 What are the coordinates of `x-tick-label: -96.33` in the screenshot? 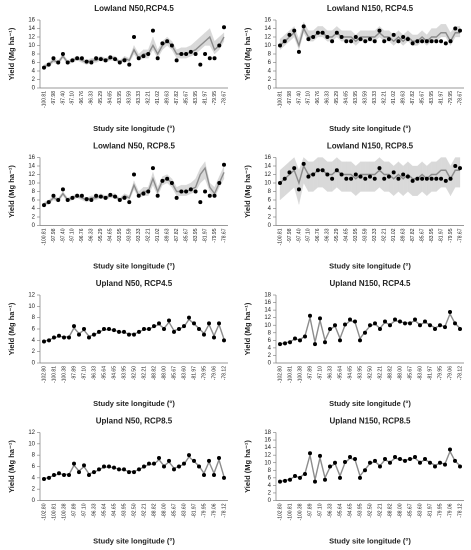 It's located at (94, 373).